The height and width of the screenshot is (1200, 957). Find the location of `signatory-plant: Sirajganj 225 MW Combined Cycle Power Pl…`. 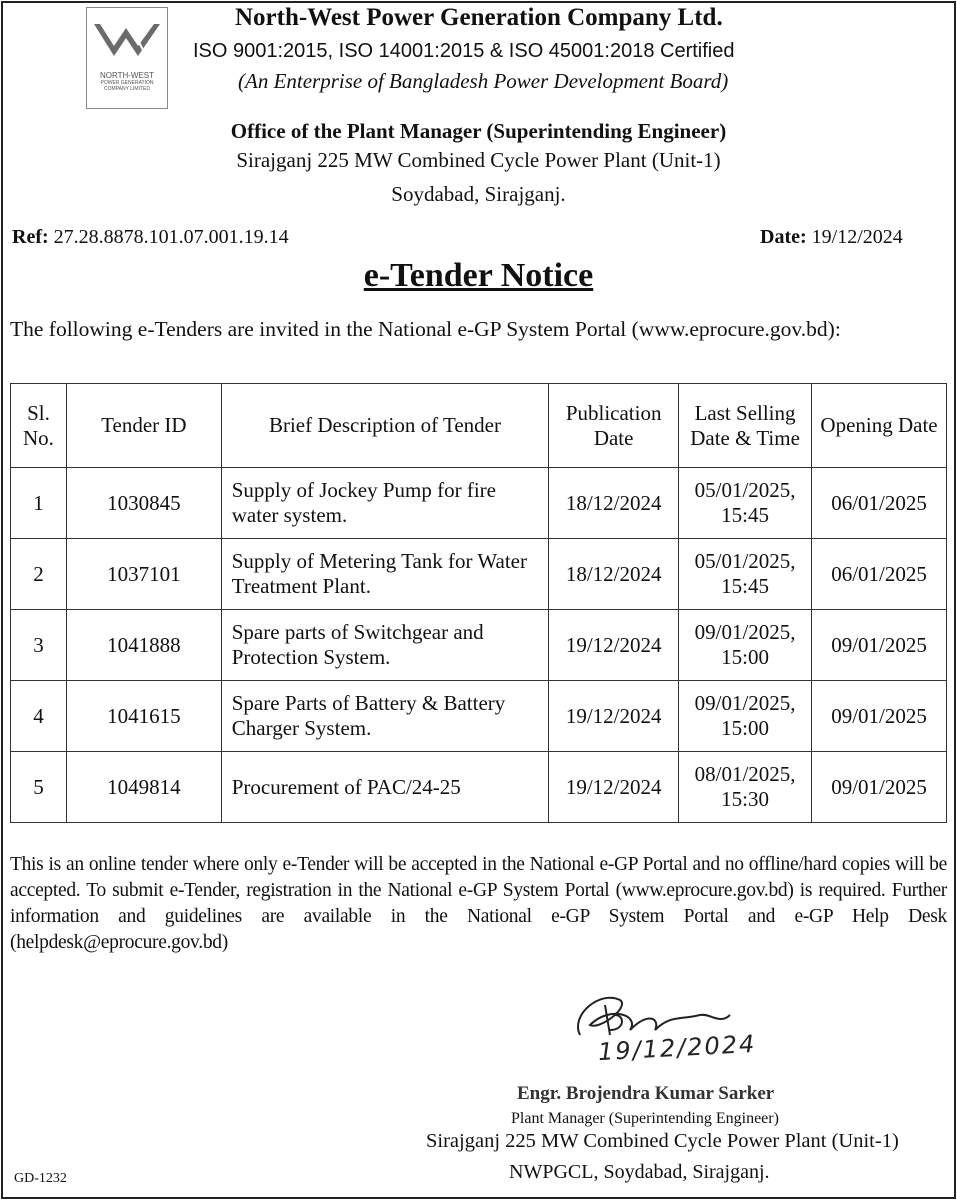

signatory-plant: Sirajganj 225 MW Combined Cycle Power Pl… is located at coordinates (662, 1141).